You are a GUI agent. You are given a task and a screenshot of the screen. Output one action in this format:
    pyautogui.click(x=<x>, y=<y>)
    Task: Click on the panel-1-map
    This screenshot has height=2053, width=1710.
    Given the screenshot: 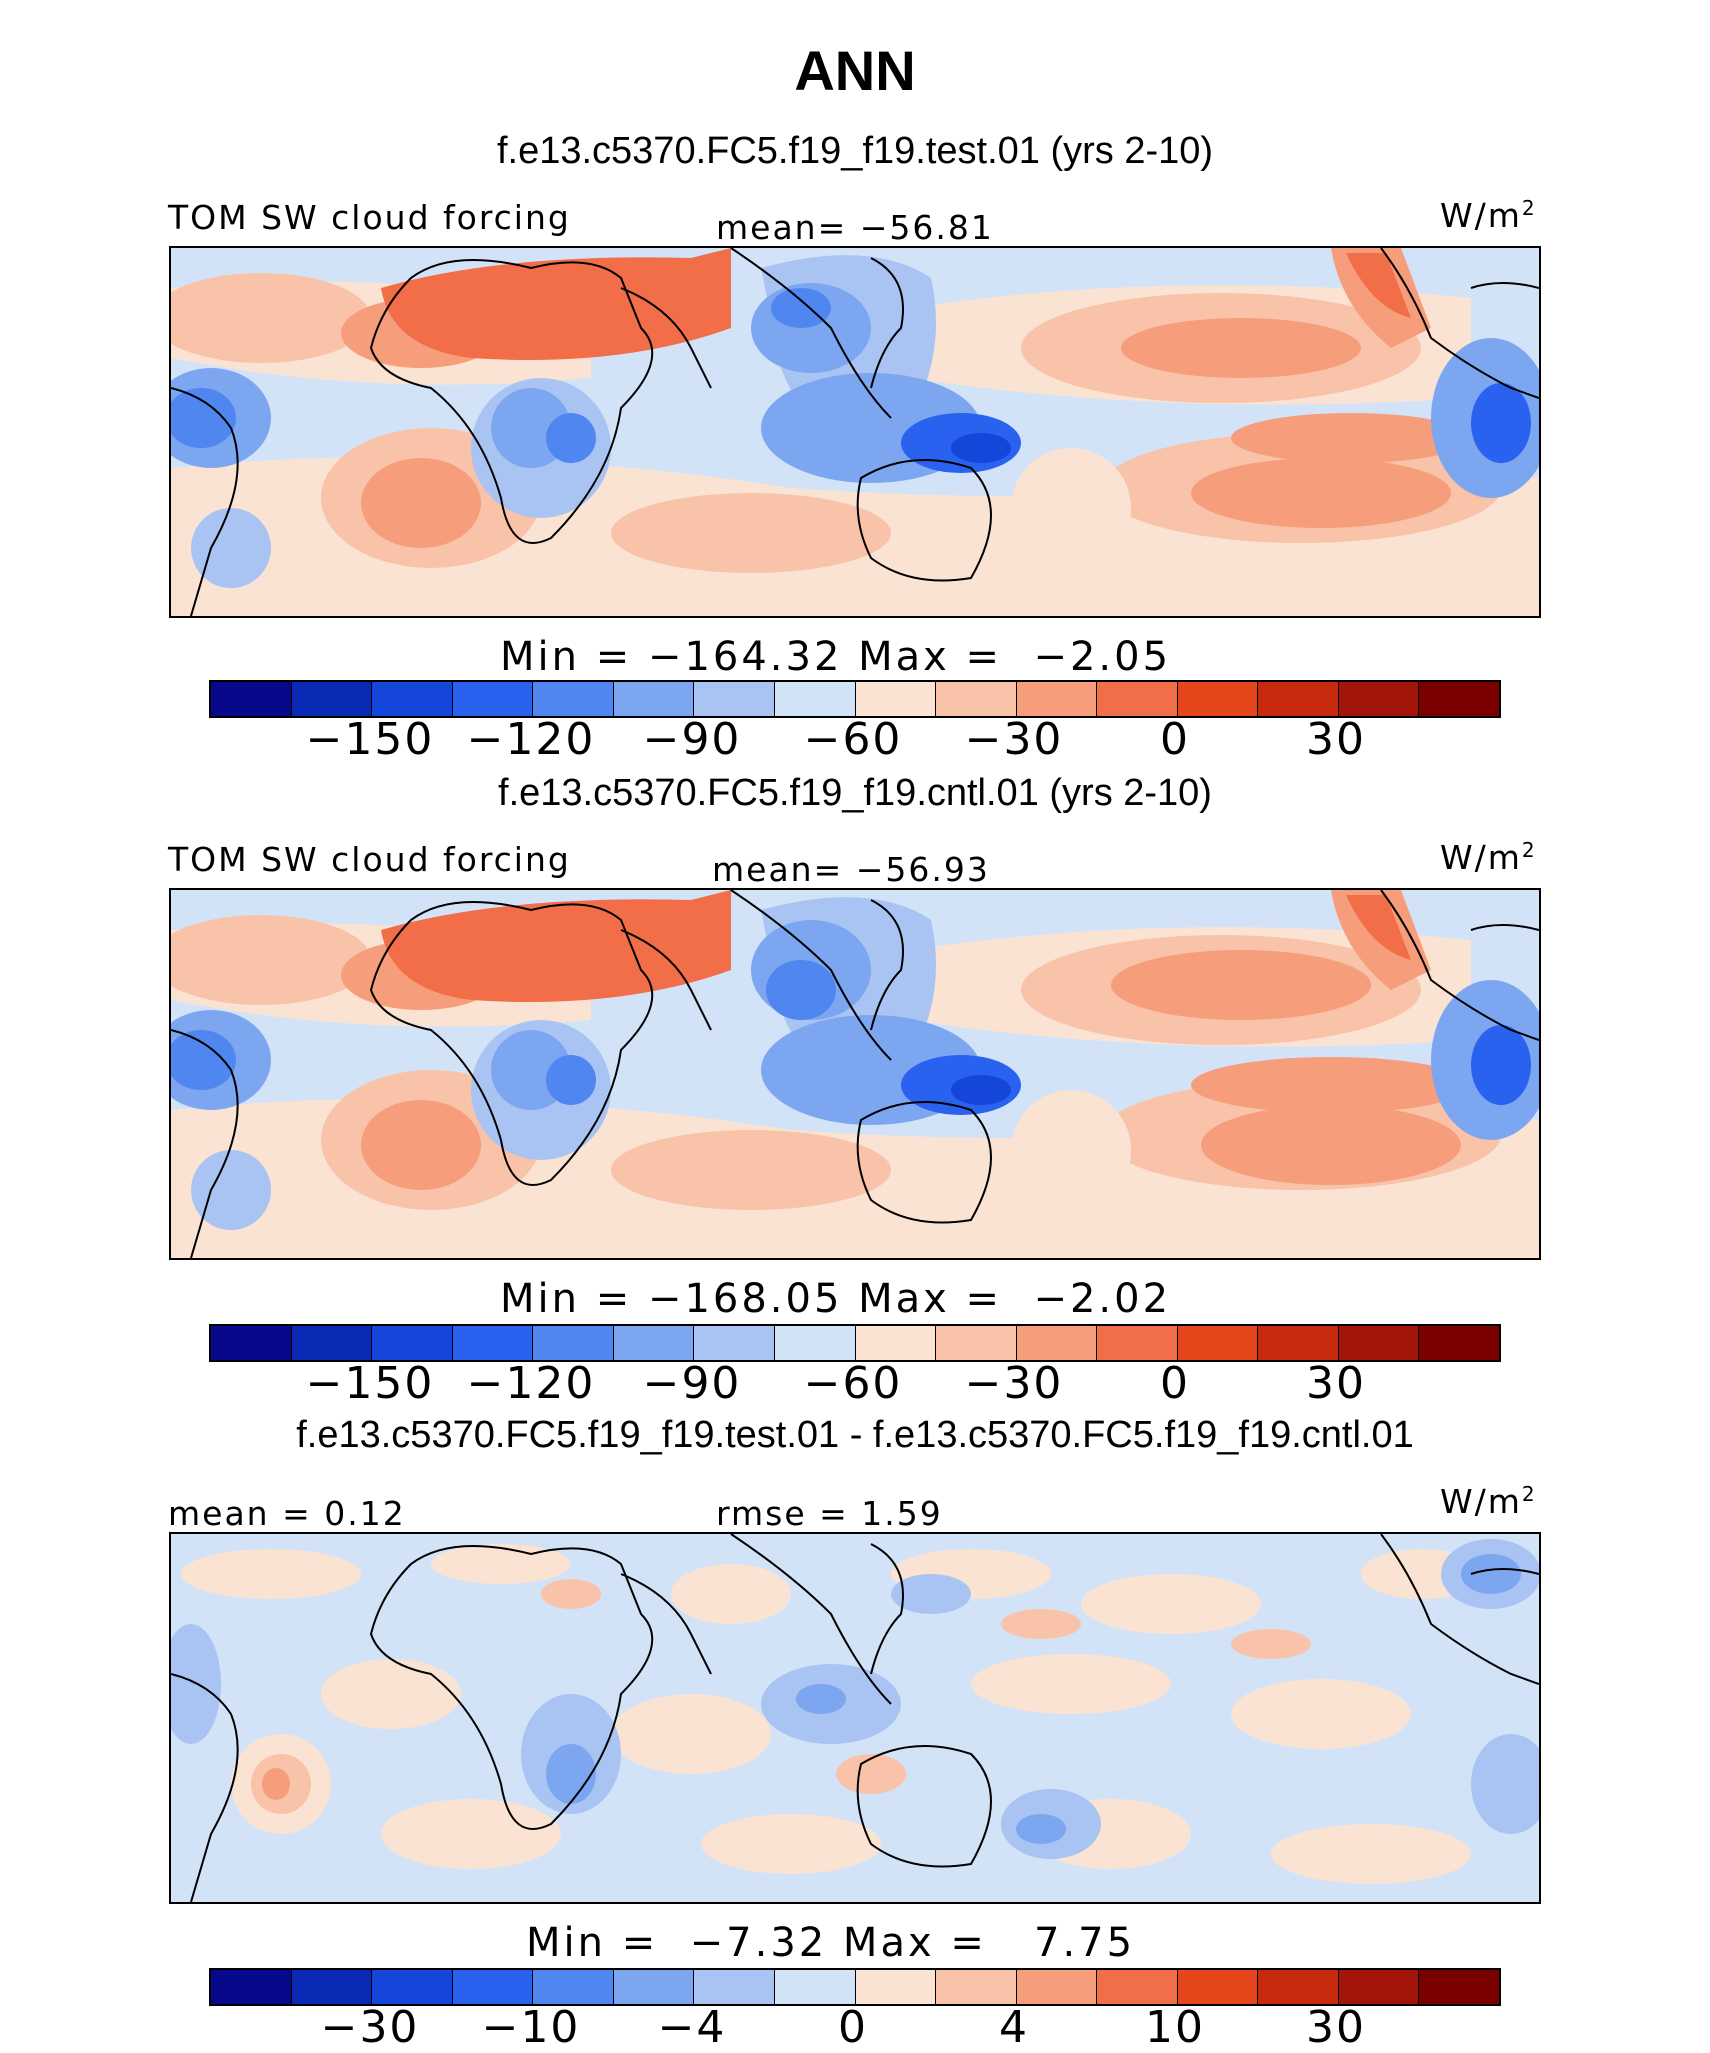 What is the action you would take?
    pyautogui.click(x=855, y=432)
    